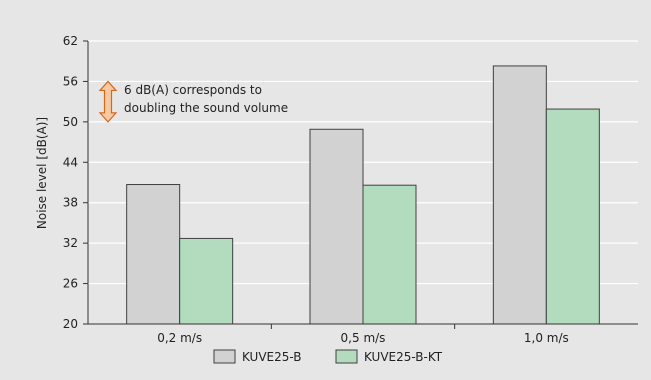  I want to click on annotation-line-2: doubling the sound volume, so click(206, 108).